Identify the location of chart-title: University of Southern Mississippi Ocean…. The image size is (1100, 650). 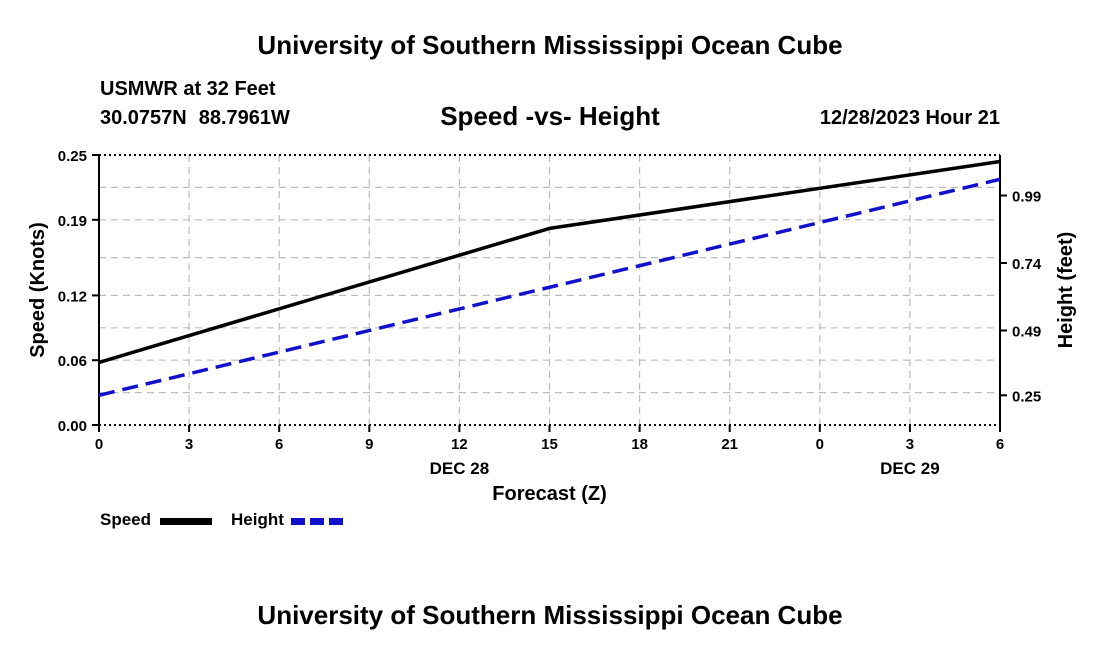
(550, 45).